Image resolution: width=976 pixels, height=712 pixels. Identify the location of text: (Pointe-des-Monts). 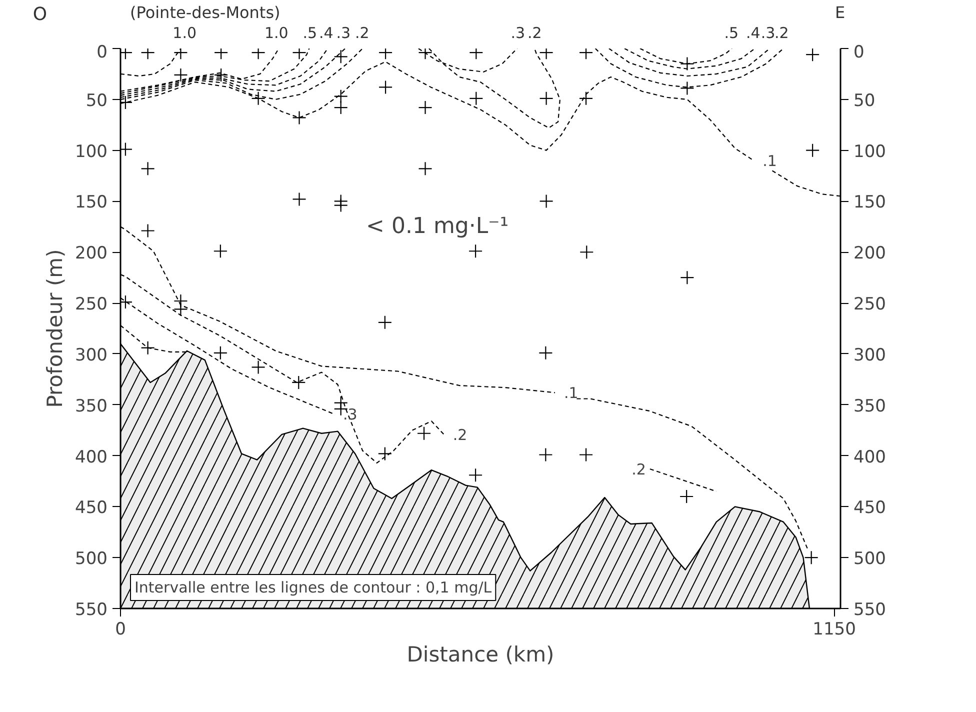
(205, 13).